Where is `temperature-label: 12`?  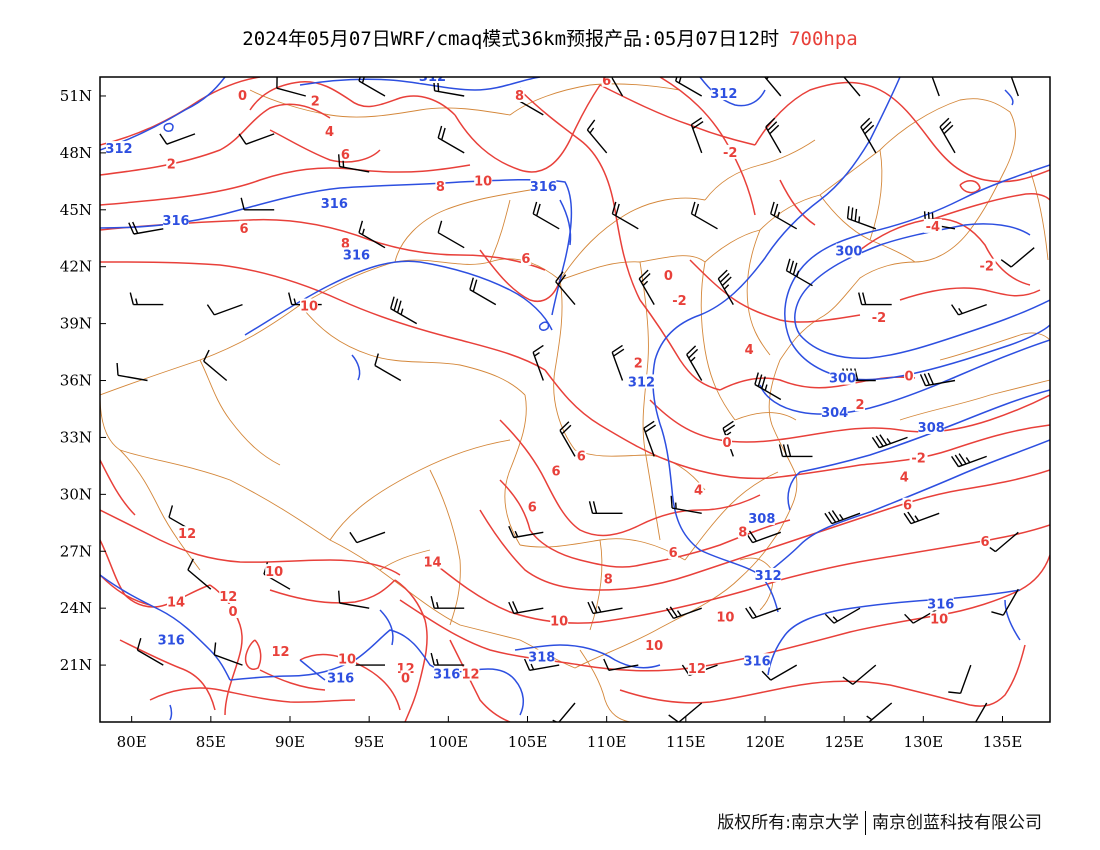
temperature-label: 12 is located at coordinates (697, 669).